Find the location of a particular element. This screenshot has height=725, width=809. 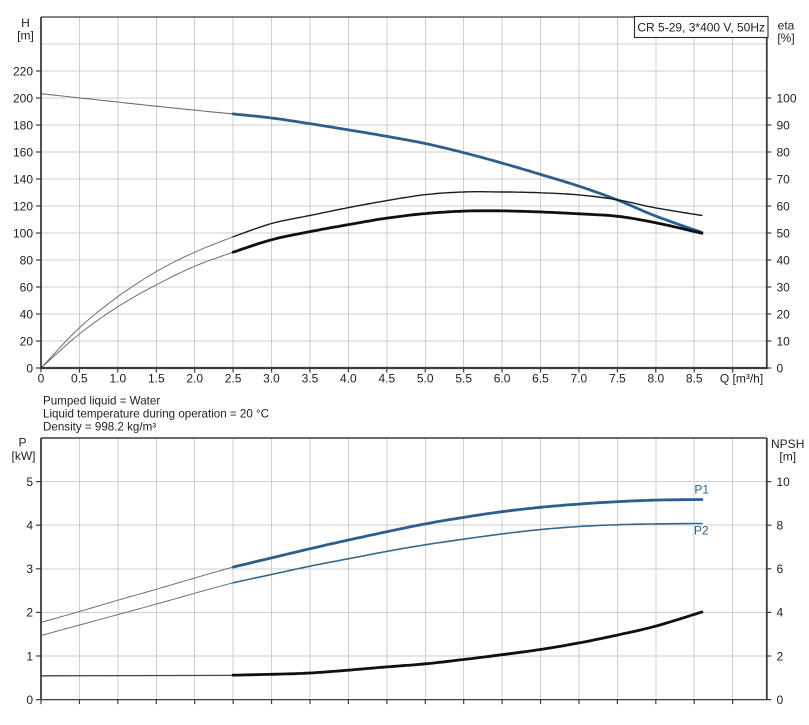

svg-text: 50 is located at coordinates (784, 233).